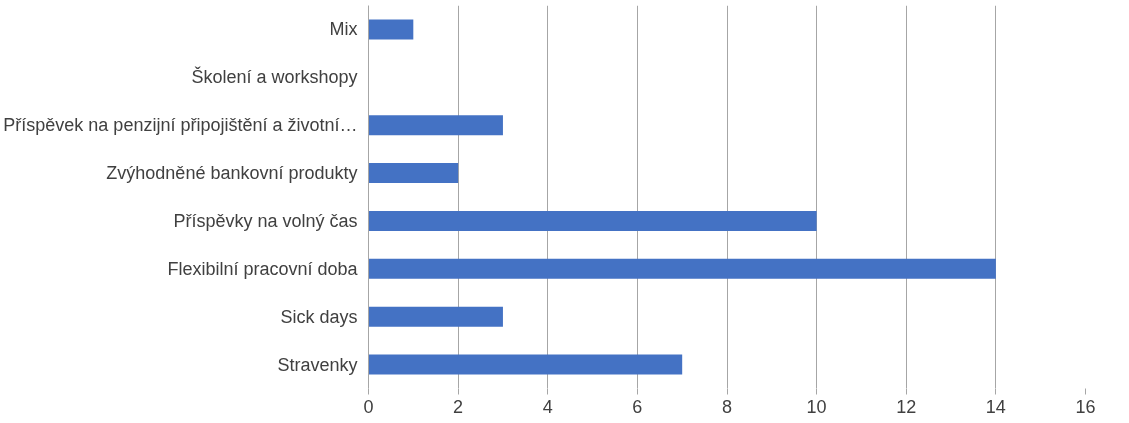  Describe the element at coordinates (368, 406) in the screenshot. I see `x-tick-label: 0` at that location.